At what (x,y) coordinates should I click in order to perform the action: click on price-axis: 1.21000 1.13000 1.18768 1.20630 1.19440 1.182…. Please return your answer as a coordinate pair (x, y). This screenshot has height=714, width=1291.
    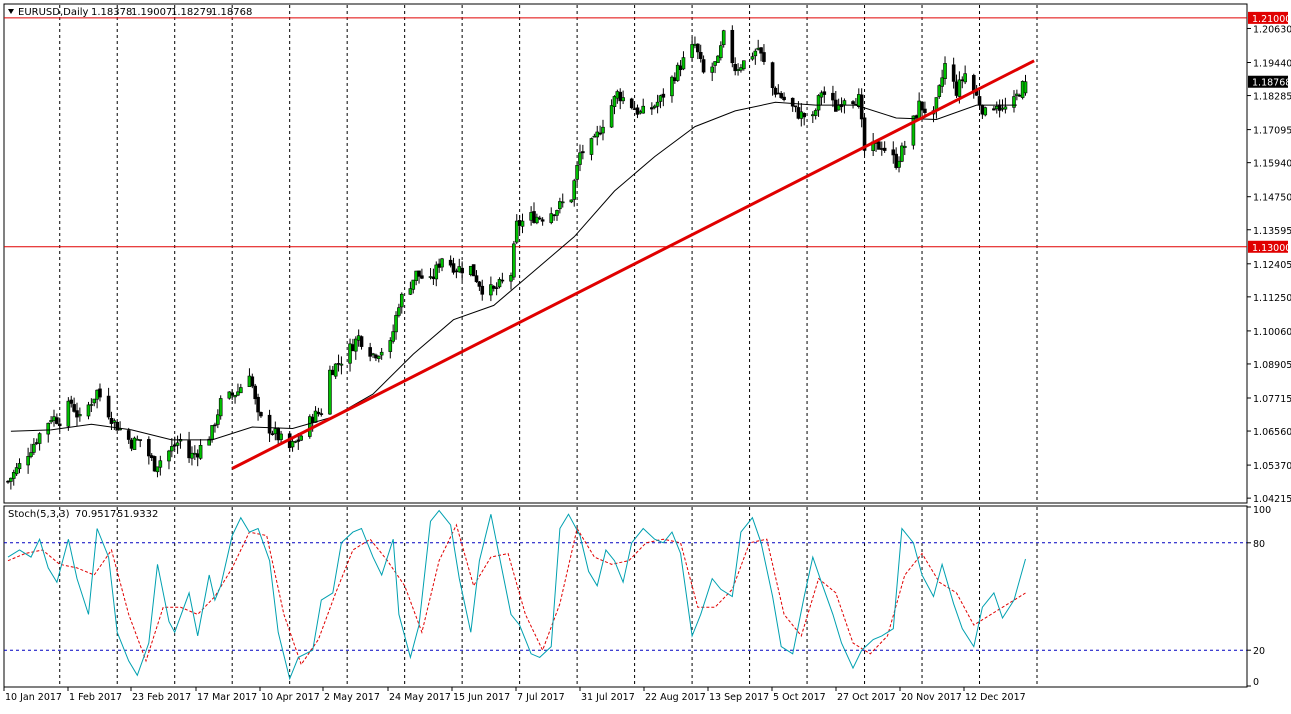
    Looking at the image, I should click on (1269, 258).